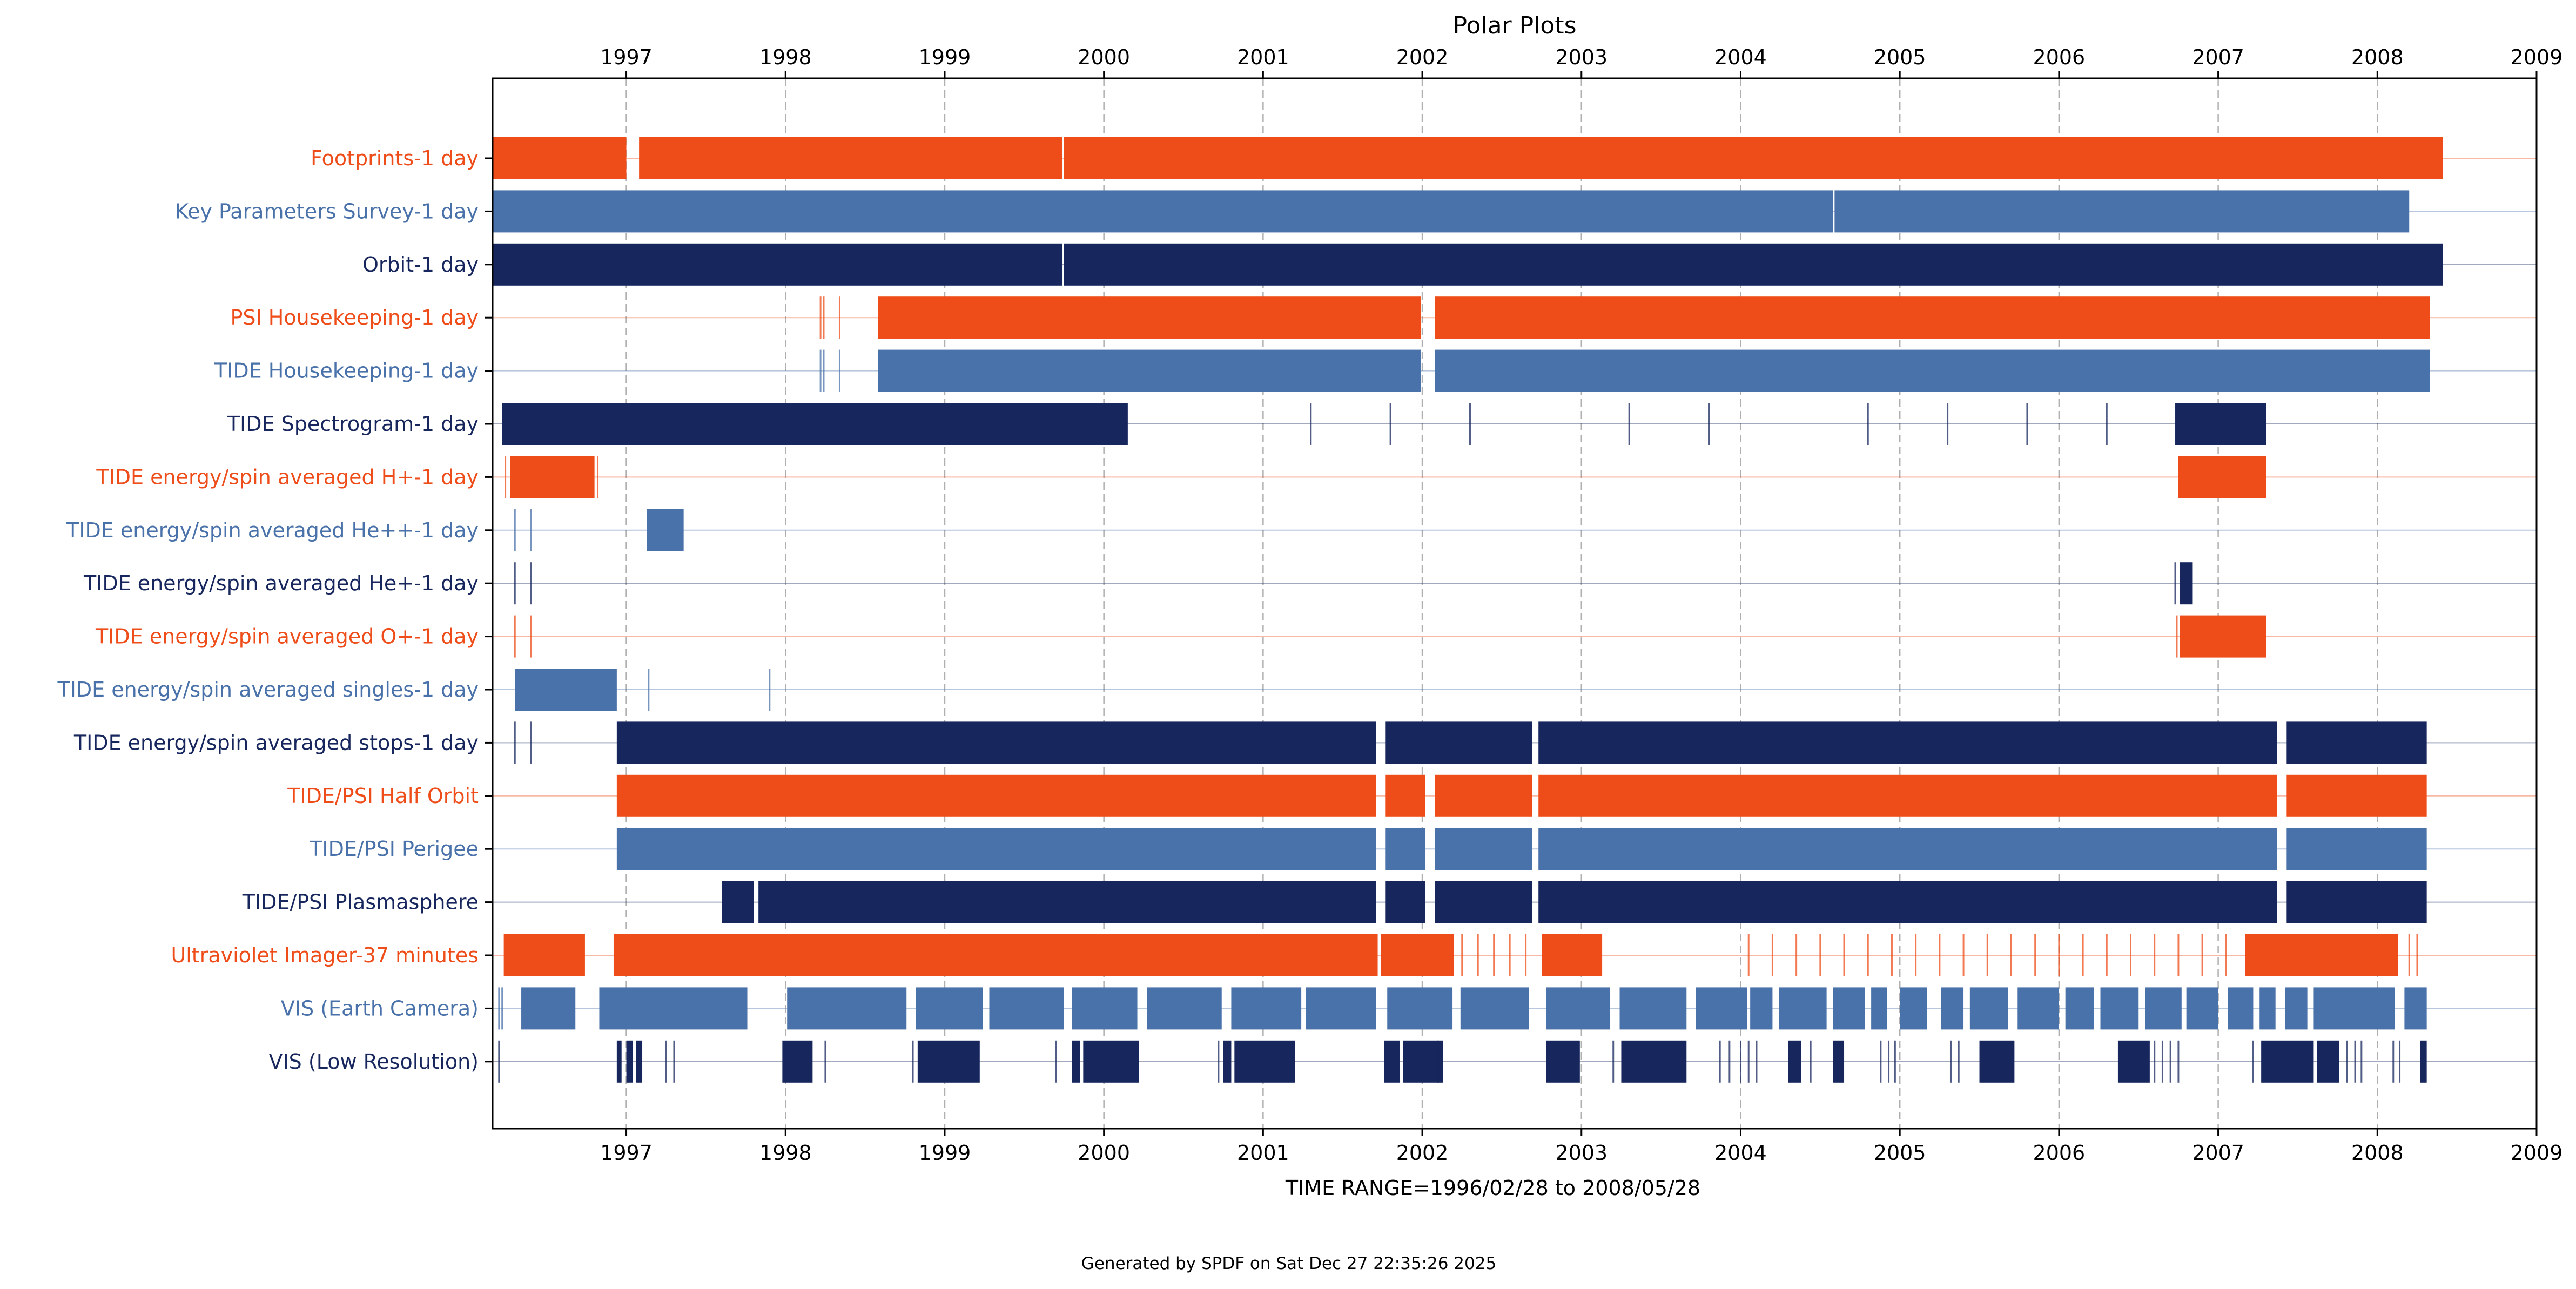  Describe the element at coordinates (380, 1008) in the screenshot. I see `row-label: VIS (Earth Camera)` at that location.